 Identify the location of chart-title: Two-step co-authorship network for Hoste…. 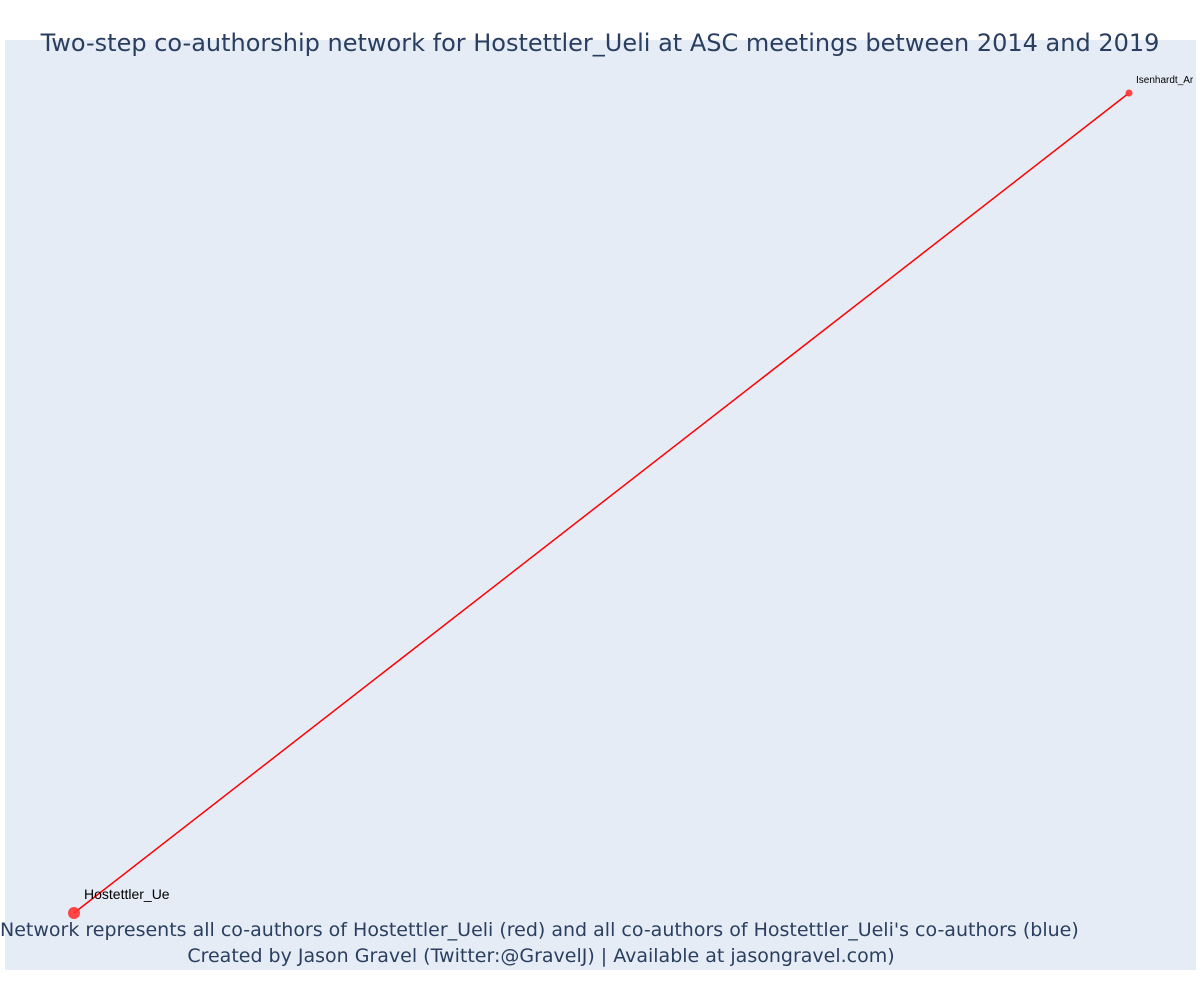
(600, 43).